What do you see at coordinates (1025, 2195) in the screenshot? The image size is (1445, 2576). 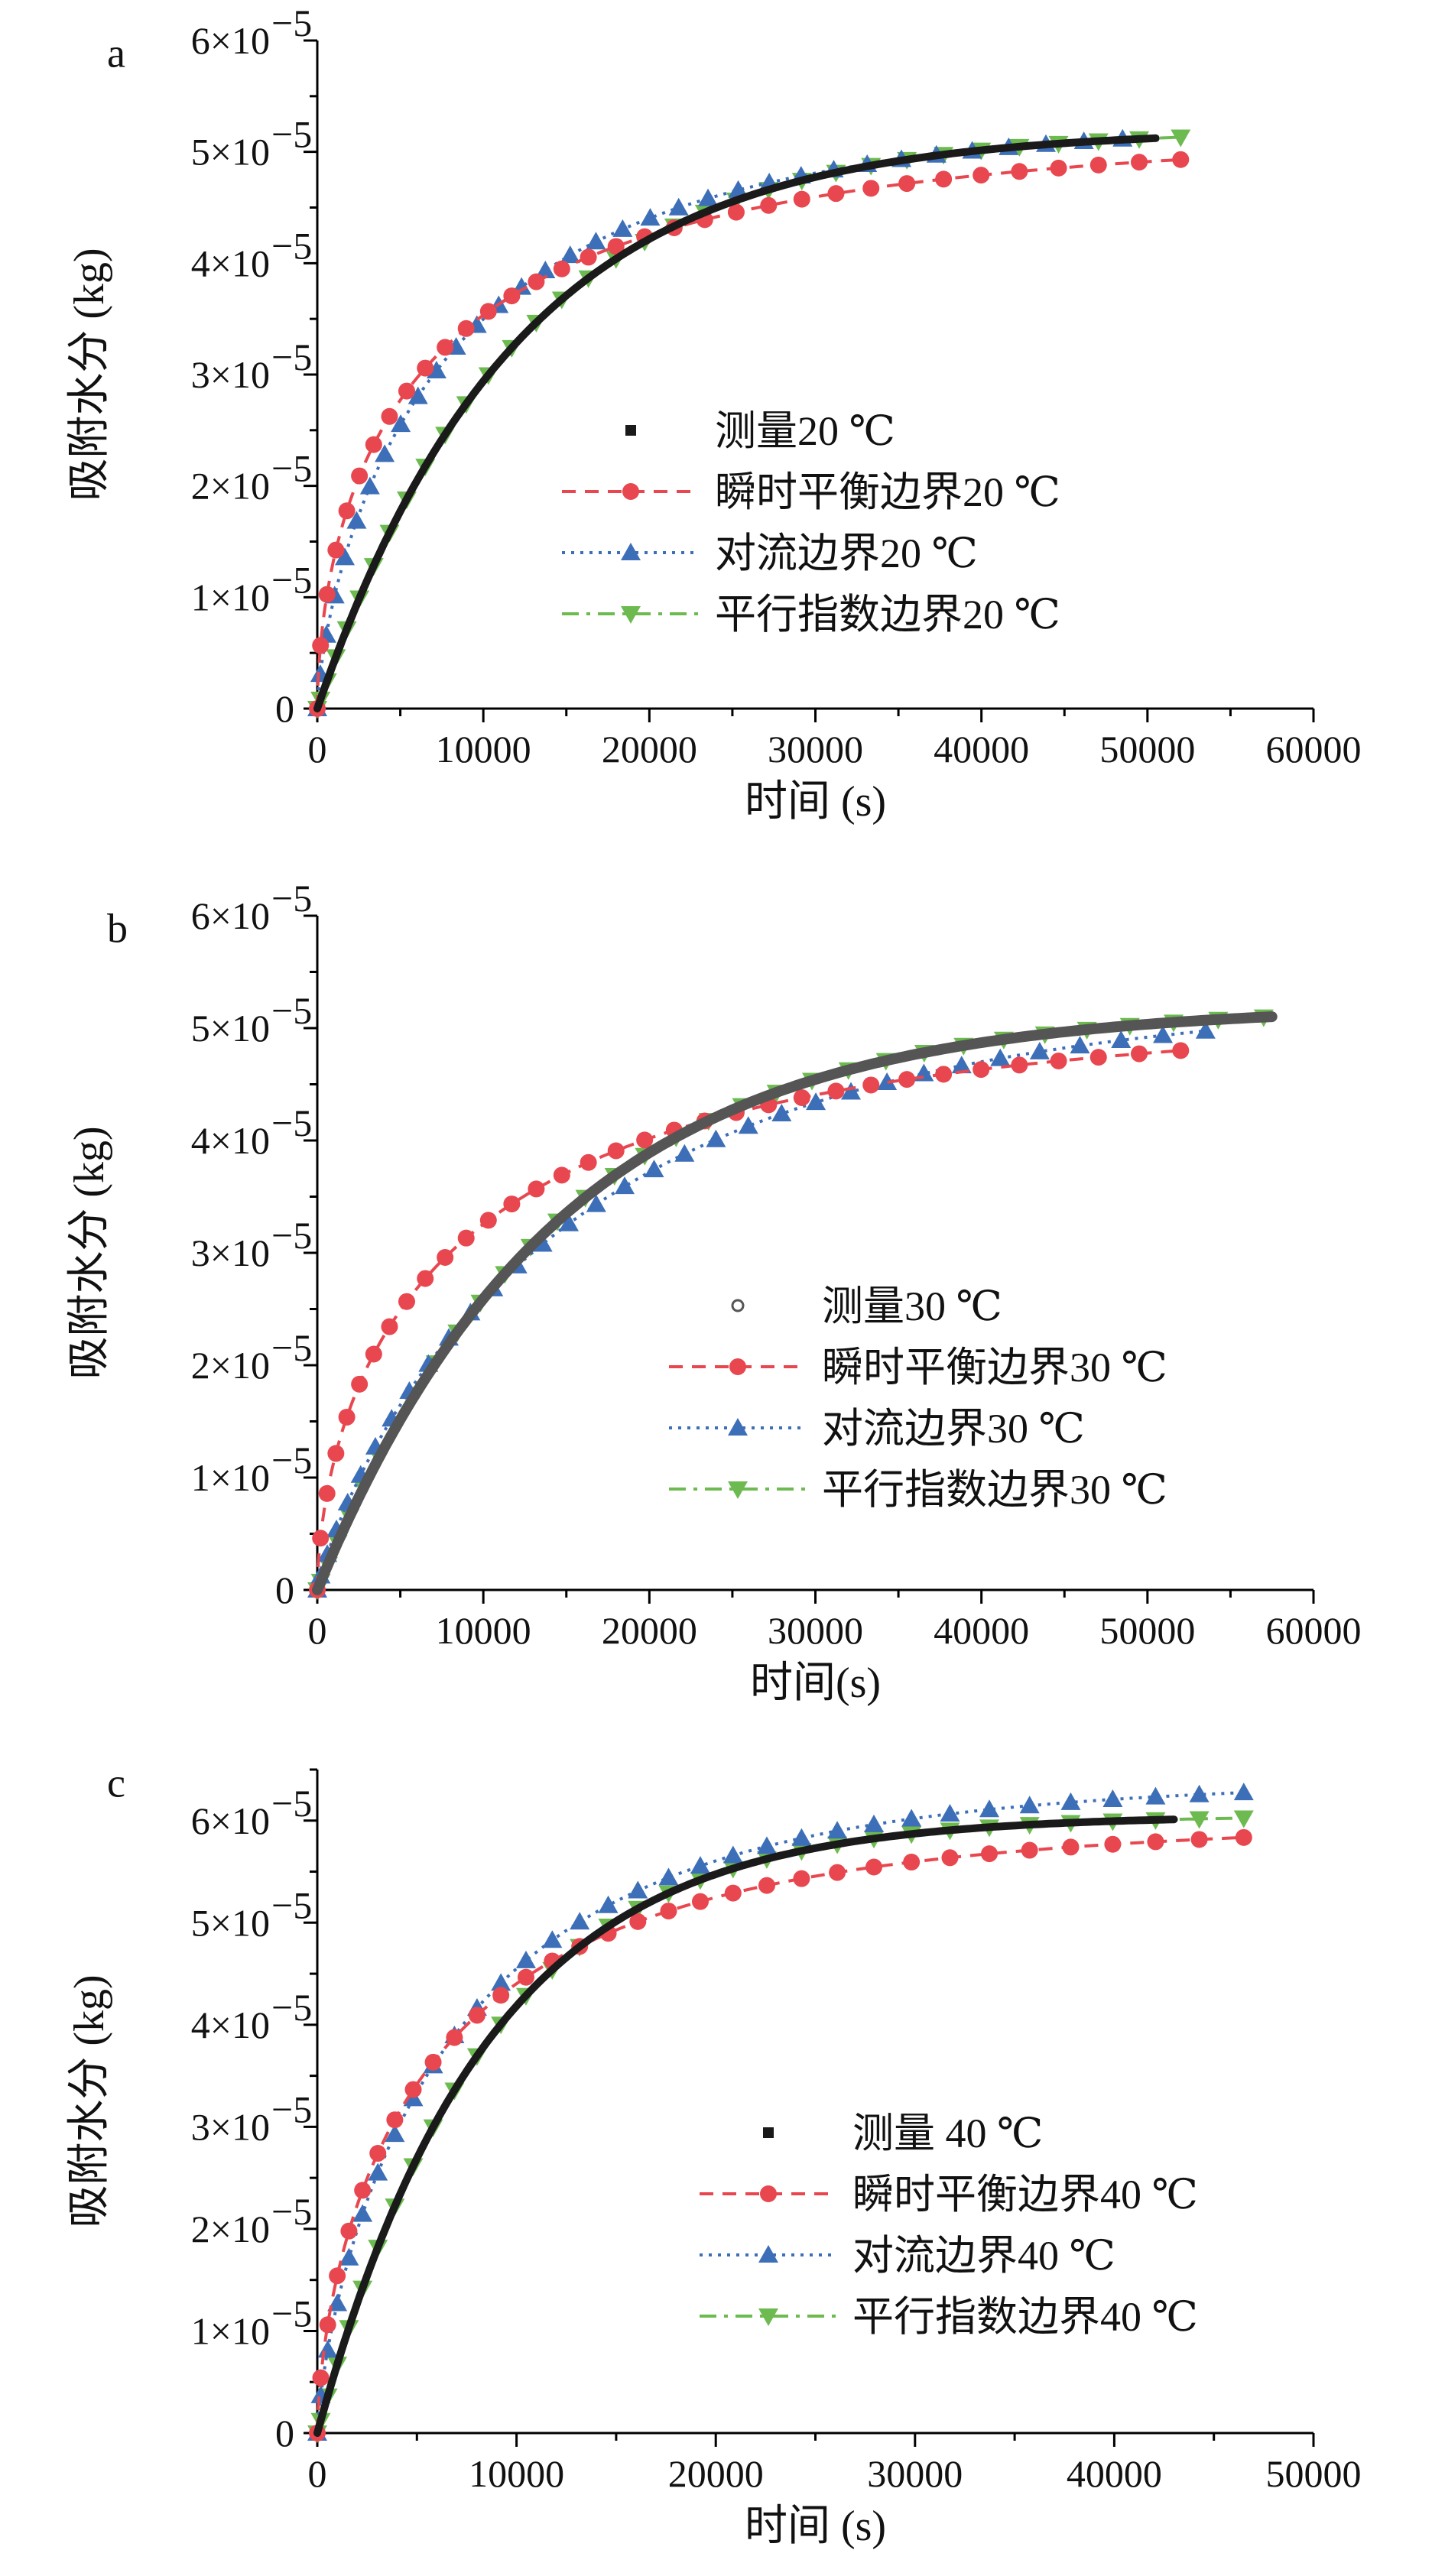 I see `legend-label: 瞬时平衡边界40 ℃` at bounding box center [1025, 2195].